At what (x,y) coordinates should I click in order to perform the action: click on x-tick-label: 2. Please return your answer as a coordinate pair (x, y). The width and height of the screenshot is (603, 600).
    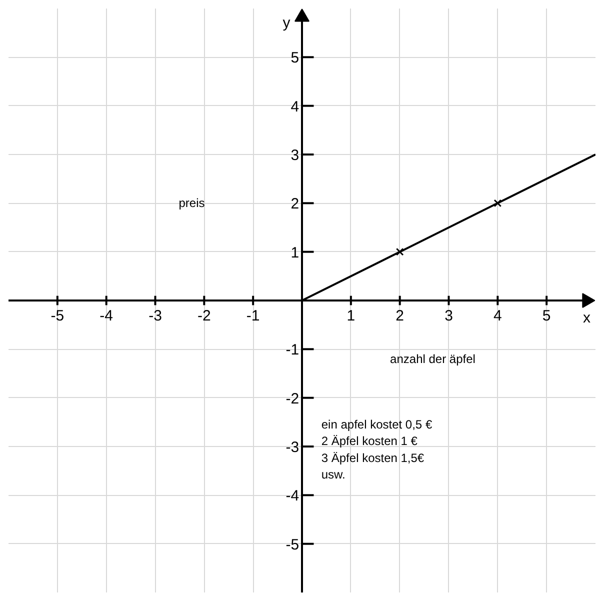
    Looking at the image, I should click on (400, 315).